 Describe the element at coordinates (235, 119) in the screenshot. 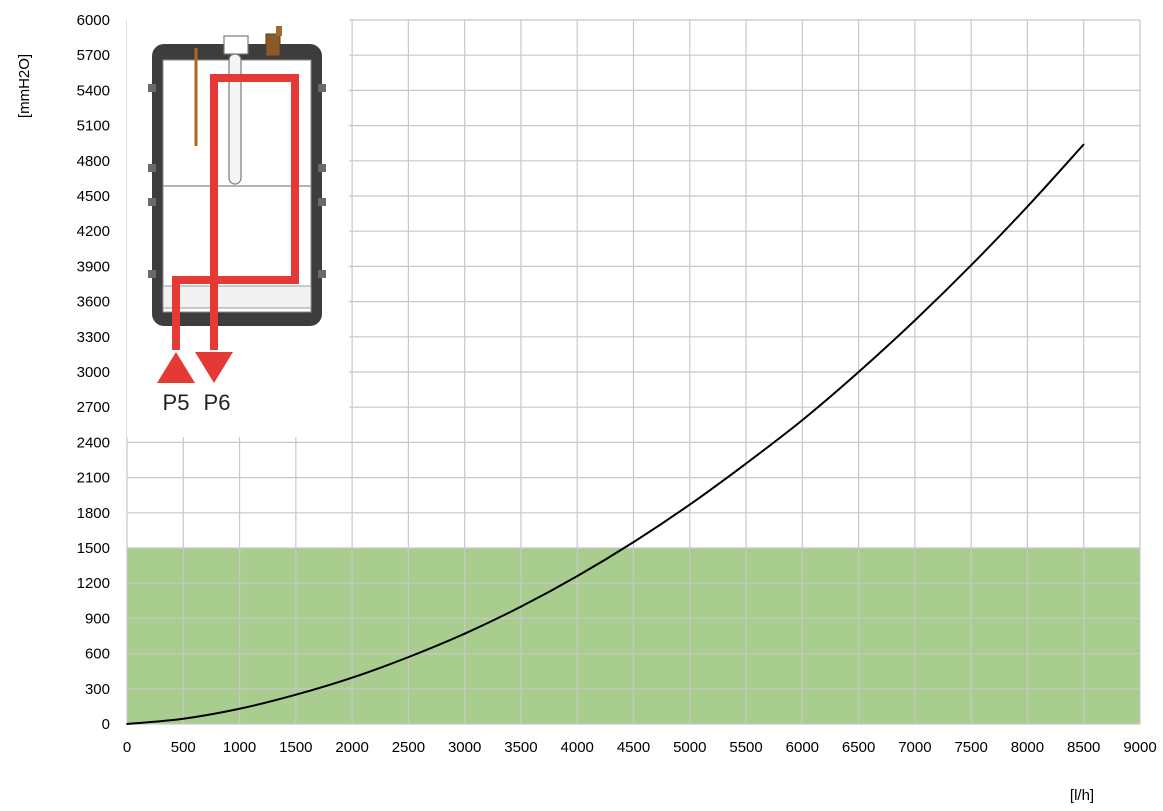

I see `heater-probe` at that location.